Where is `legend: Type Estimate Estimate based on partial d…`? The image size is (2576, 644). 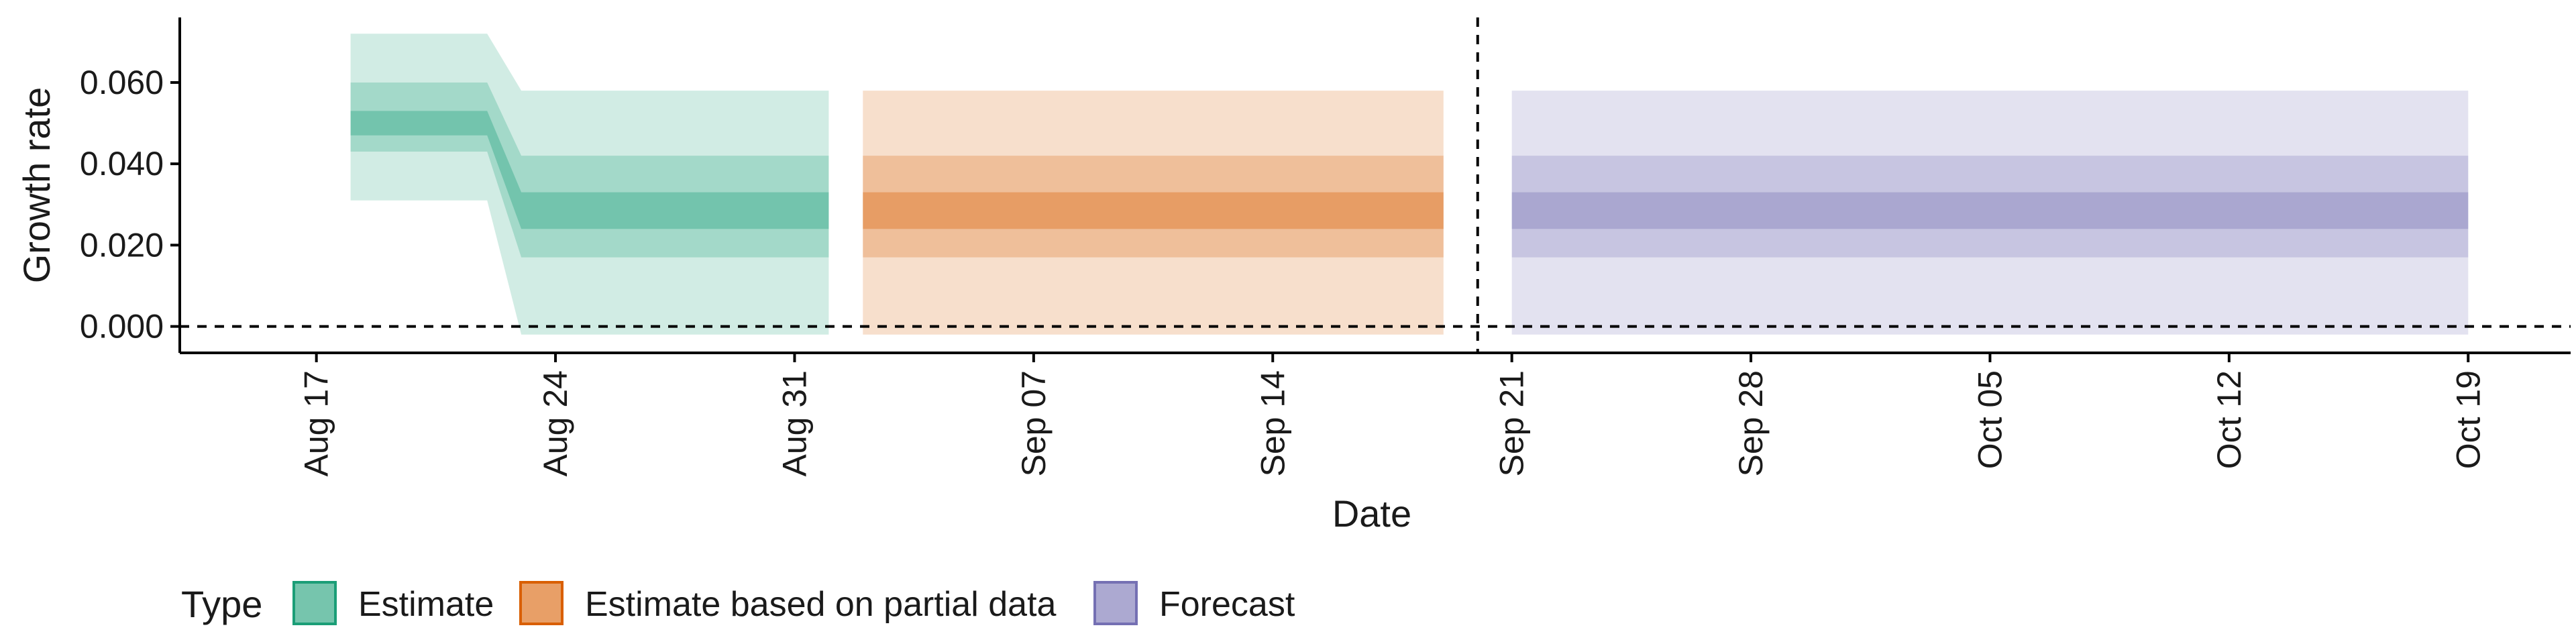
legend: Type Estimate Estimate based on partial d… is located at coordinates (738, 603).